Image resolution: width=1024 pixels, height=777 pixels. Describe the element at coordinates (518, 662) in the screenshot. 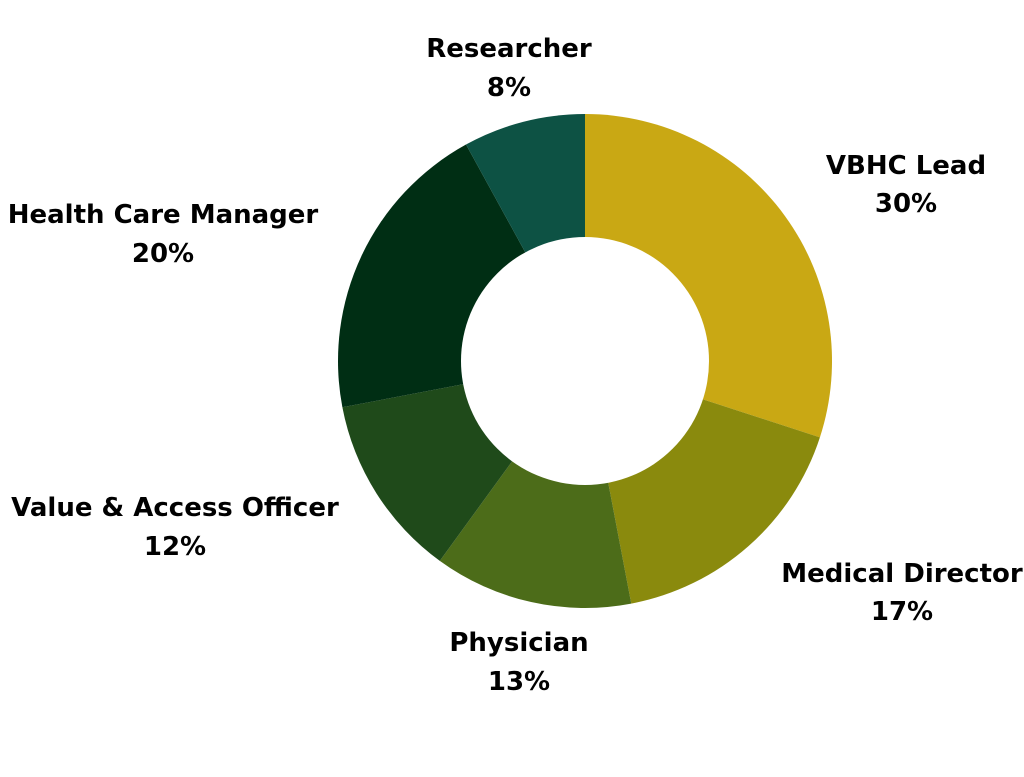

I see `slice-label-physician: Physician 13%` at that location.